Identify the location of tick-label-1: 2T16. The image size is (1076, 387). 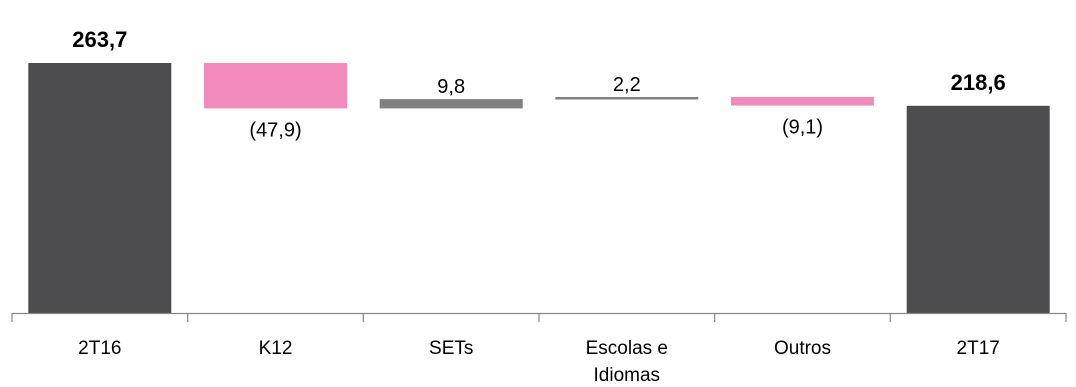
(99, 348).